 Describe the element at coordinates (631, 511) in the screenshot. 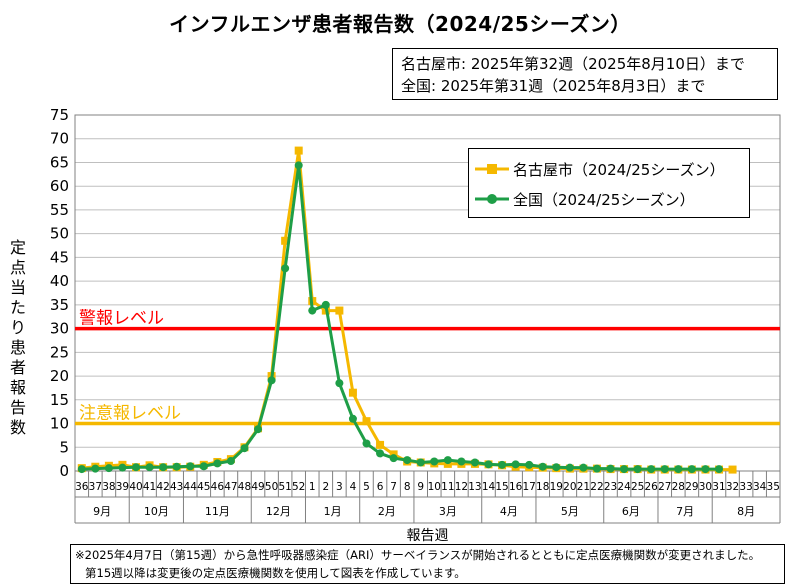

I see `month-label: 6月` at that location.